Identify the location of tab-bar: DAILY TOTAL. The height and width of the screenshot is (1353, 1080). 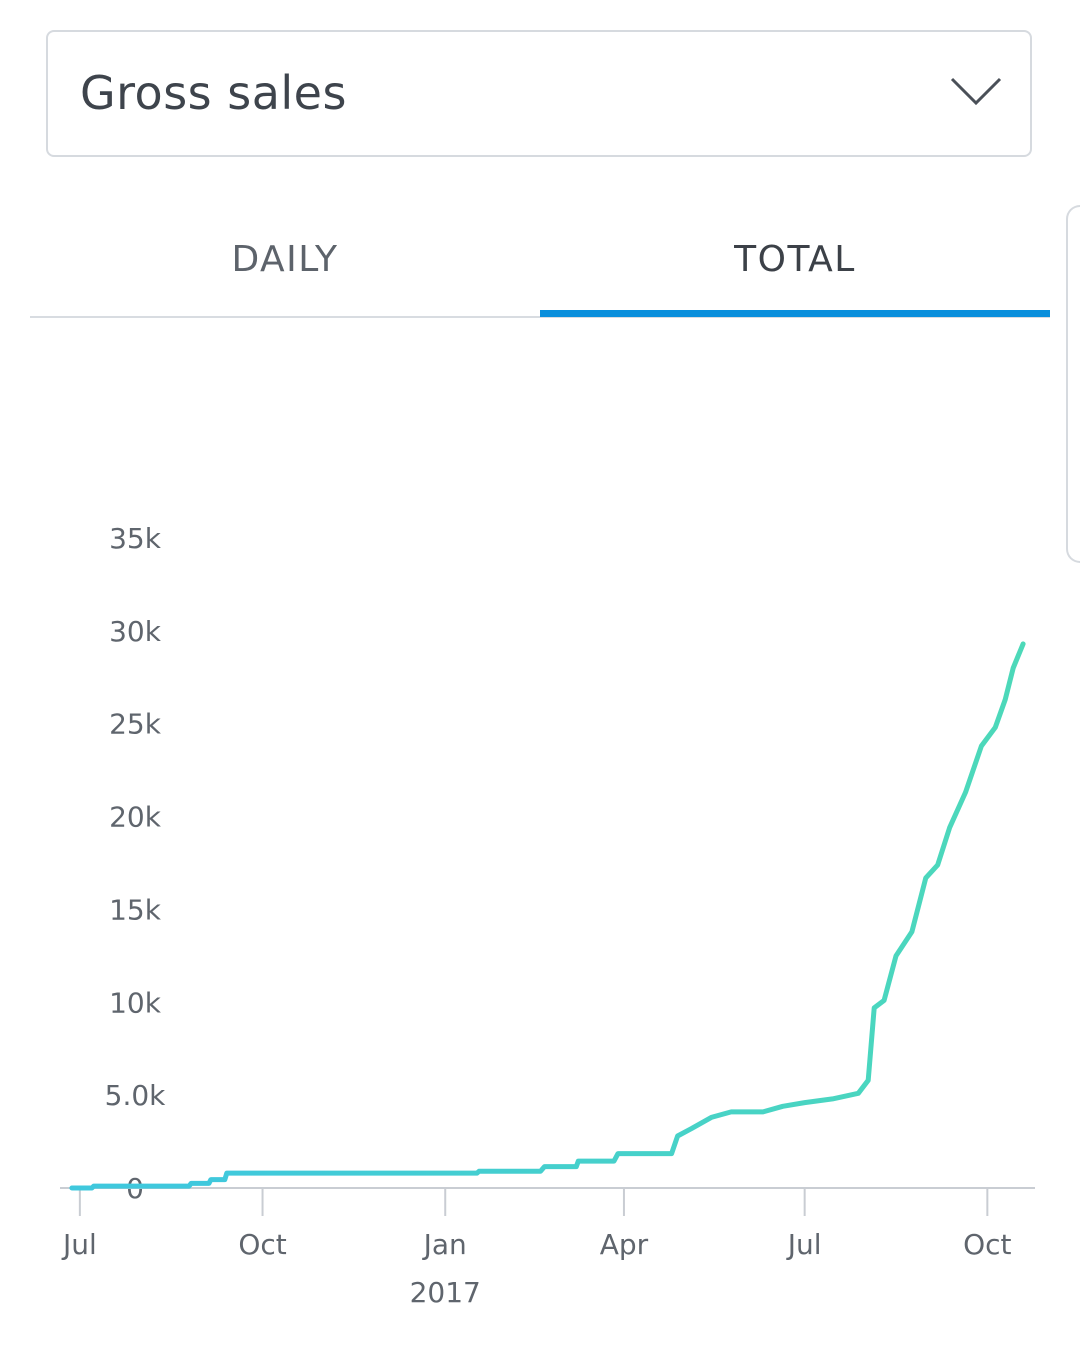
(540, 260).